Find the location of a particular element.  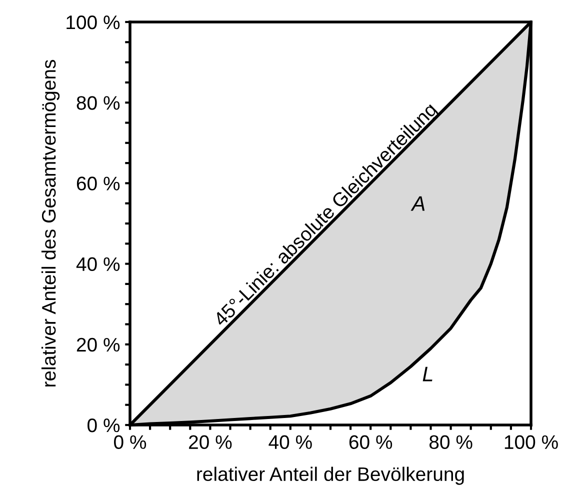

y-tick-label: 40 % is located at coordinates (98, 264).